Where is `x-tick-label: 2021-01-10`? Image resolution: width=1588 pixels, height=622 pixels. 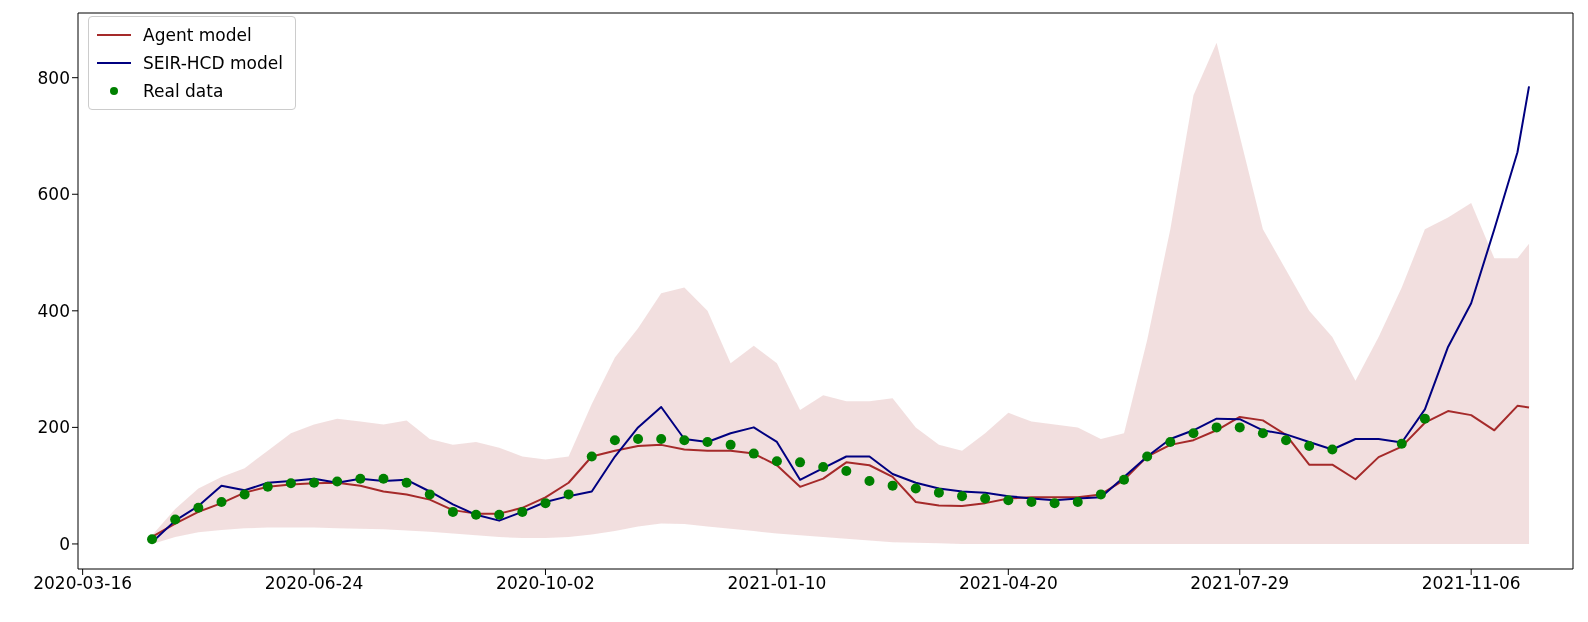
x-tick-label: 2021-01-10 is located at coordinates (777, 583).